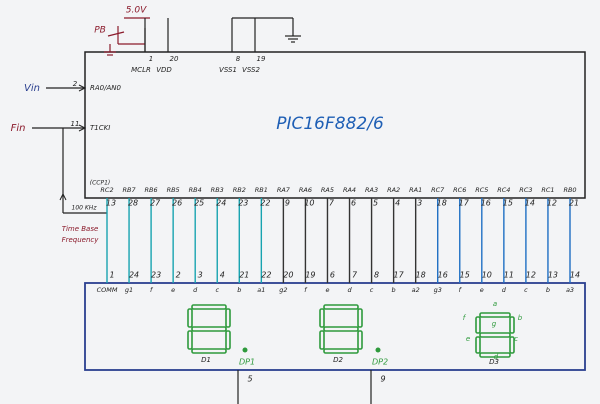  What do you see at coordinates (151, 190) in the screenshot?
I see `pin-label: RB6` at bounding box center [151, 190].